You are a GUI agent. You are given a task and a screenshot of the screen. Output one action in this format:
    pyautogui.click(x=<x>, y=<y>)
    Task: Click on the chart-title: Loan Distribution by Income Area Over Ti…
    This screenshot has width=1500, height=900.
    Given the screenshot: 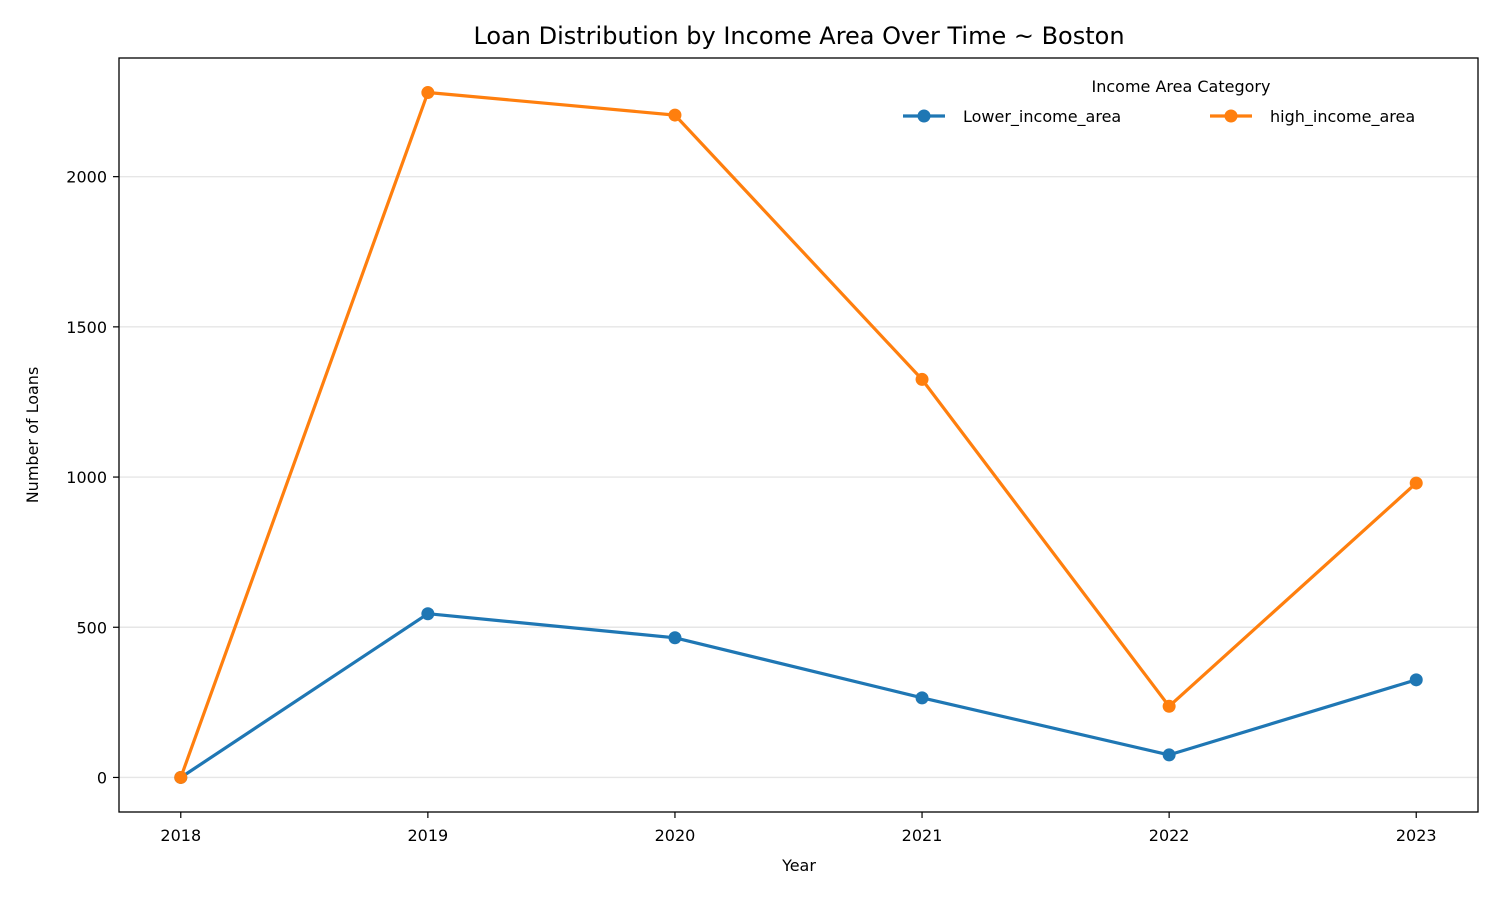 What is the action you would take?
    pyautogui.click(x=798, y=36)
    